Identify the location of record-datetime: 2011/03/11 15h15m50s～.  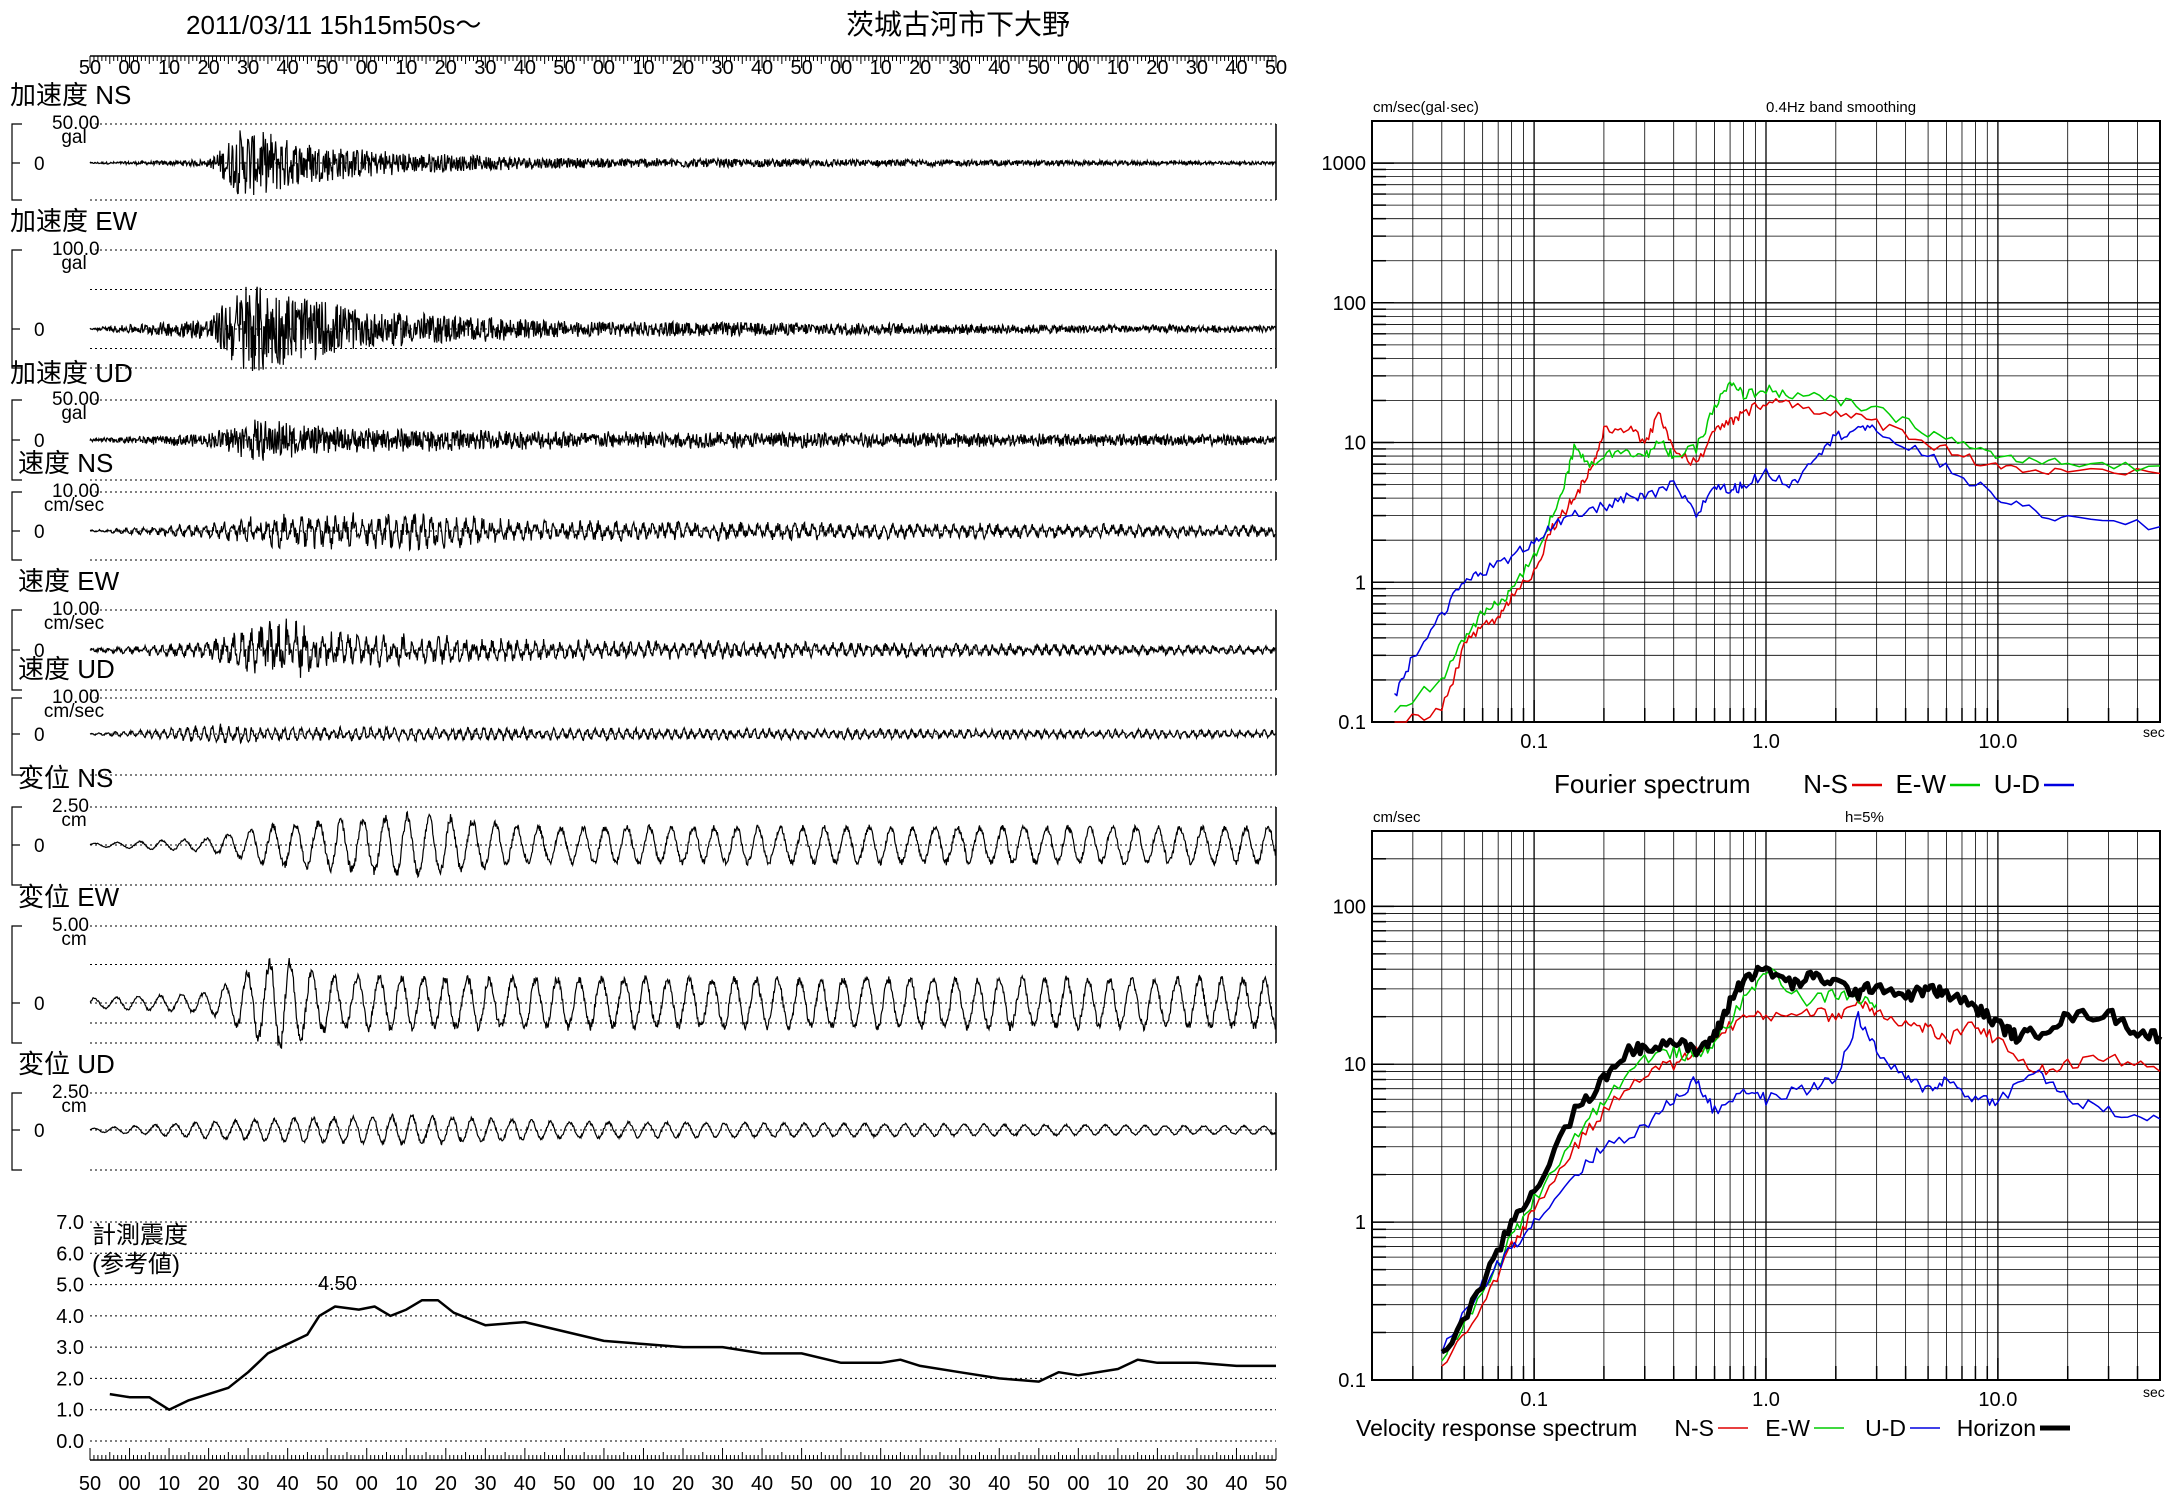
(333, 25).